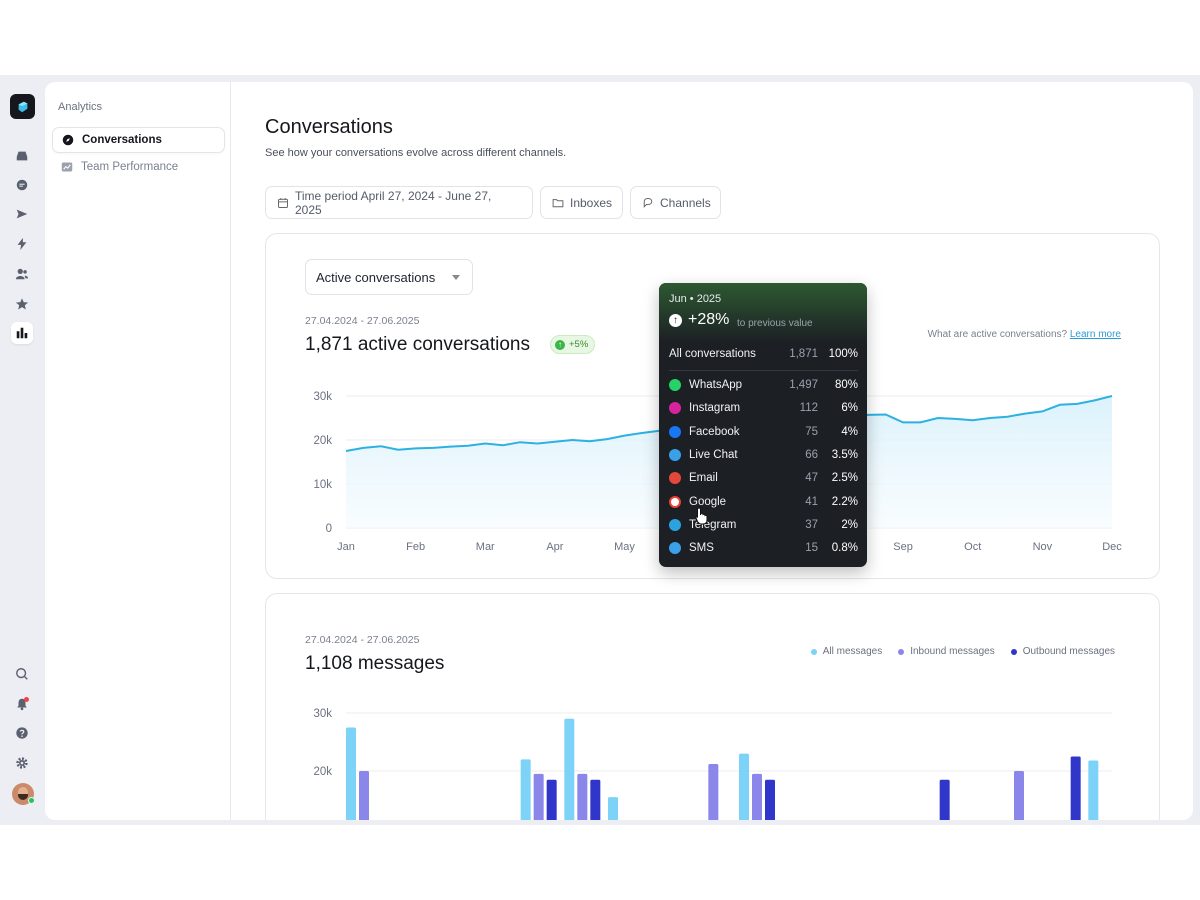 The width and height of the screenshot is (1200, 900). Describe the element at coordinates (708, 501) in the screenshot. I see `channel-name: Google` at that location.